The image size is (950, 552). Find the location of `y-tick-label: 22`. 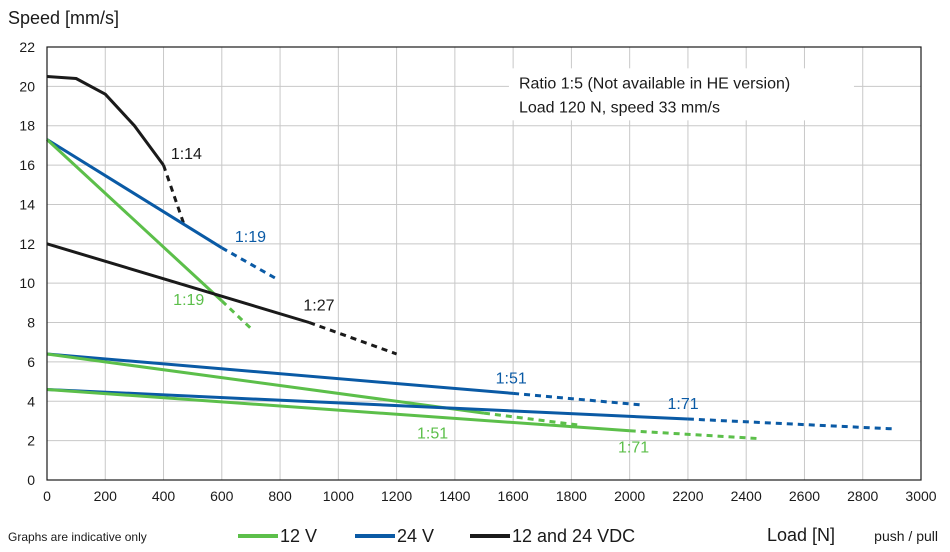

y-tick-label: 22 is located at coordinates (27, 47).